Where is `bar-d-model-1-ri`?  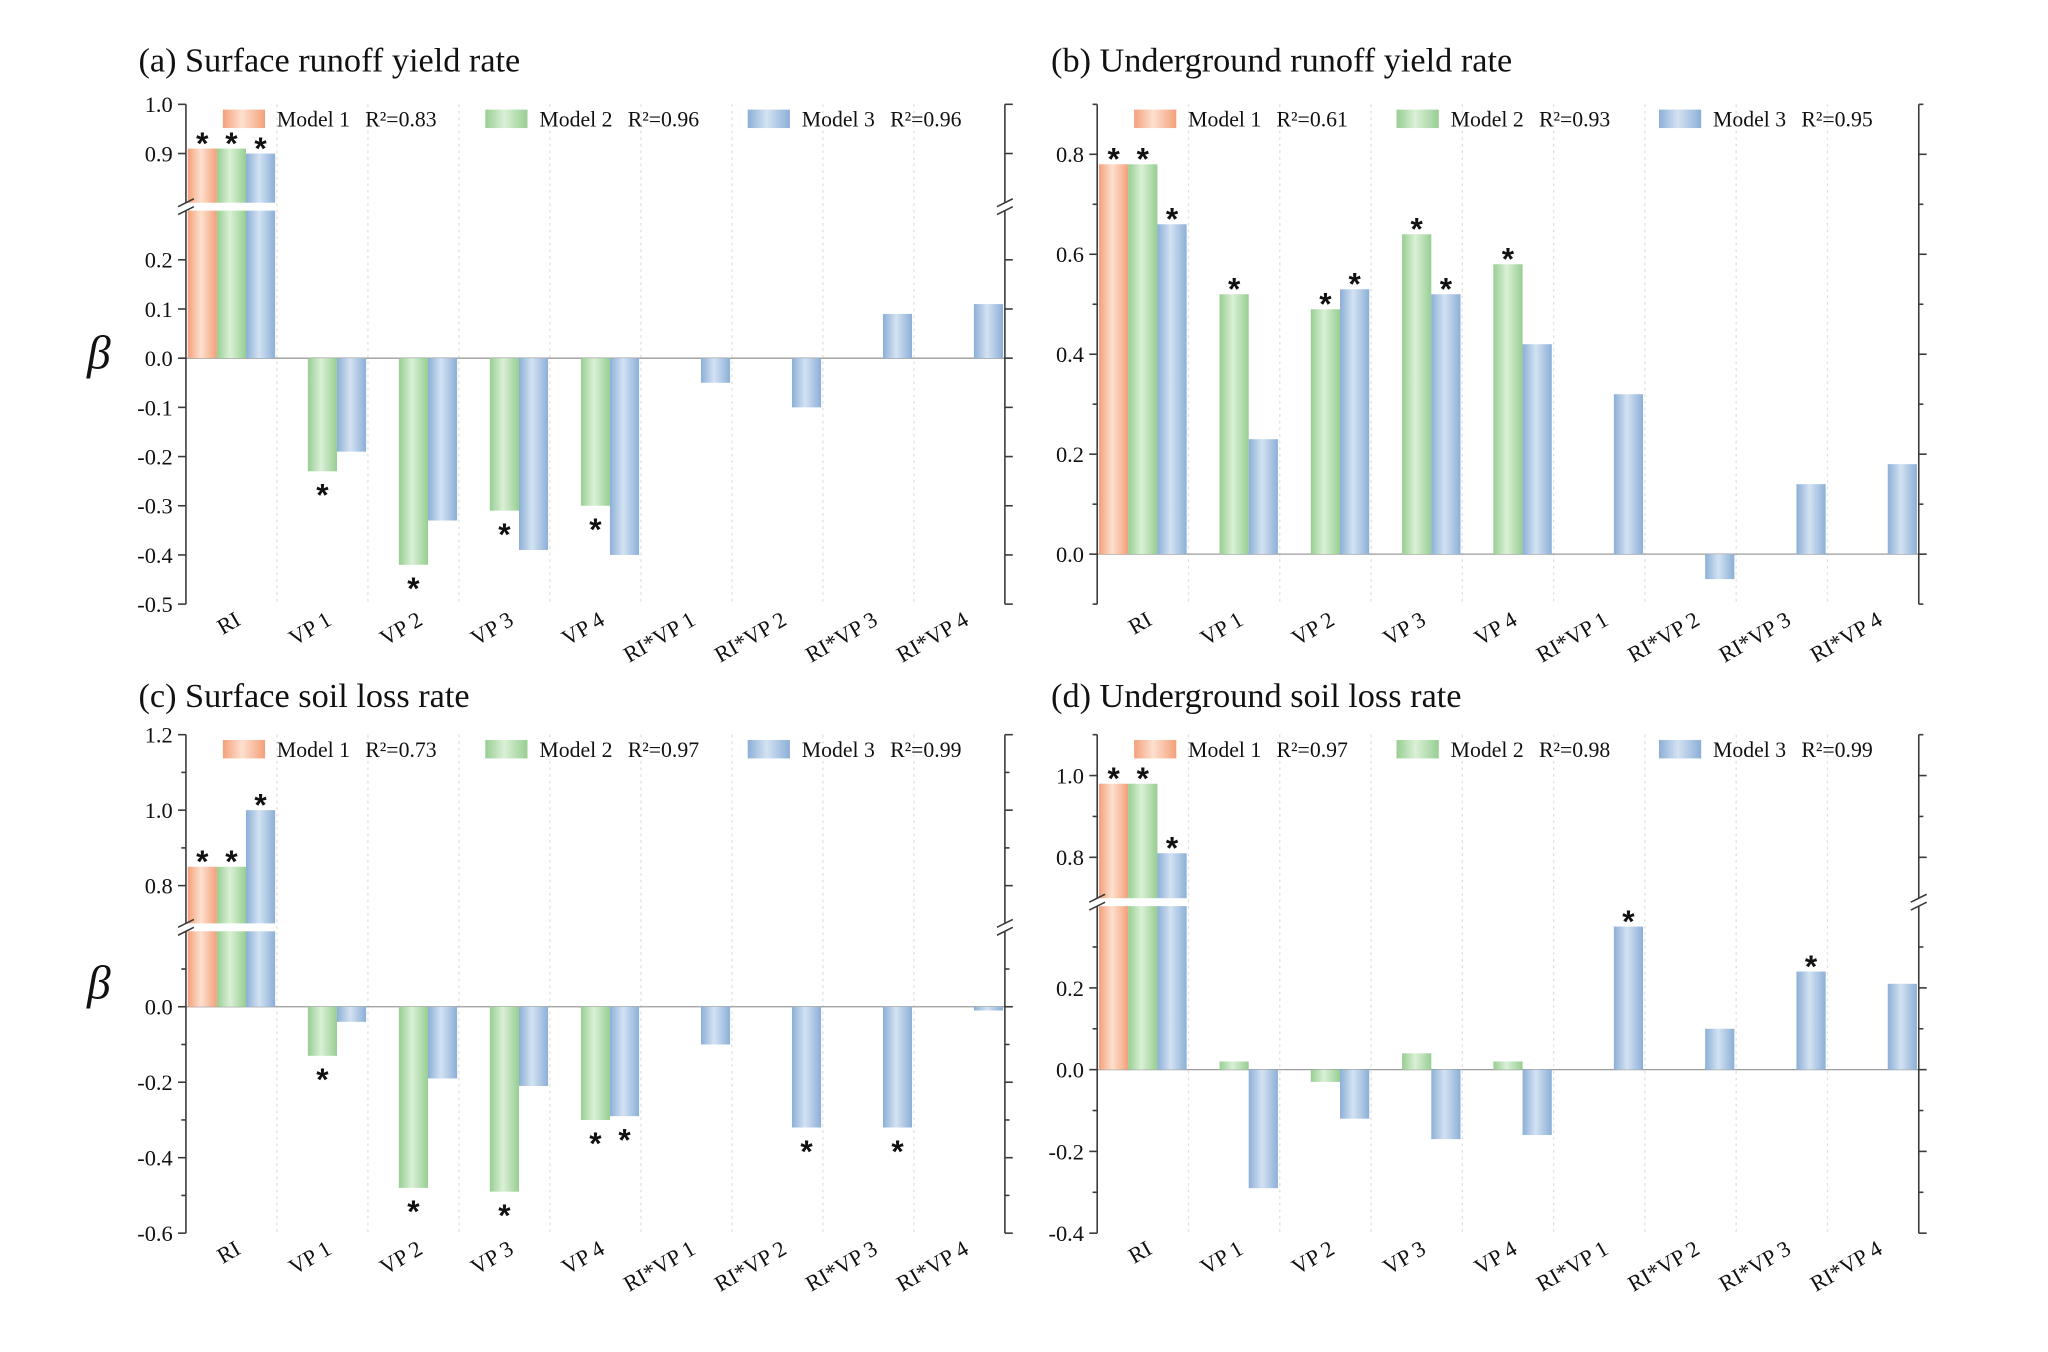 bar-d-model-1-ri is located at coordinates (1114, 926).